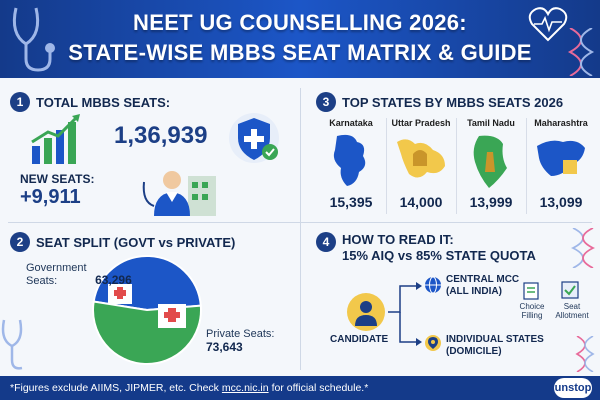 The width and height of the screenshot is (600, 400). I want to click on location-pin-icon, so click(433, 343).